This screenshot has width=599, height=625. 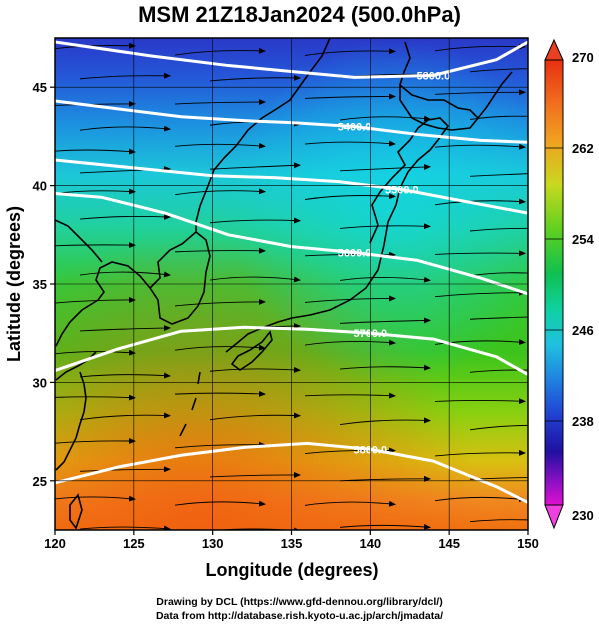 What do you see at coordinates (291, 570) in the screenshot?
I see `x-axis-title: Longitude (degrees)` at bounding box center [291, 570].